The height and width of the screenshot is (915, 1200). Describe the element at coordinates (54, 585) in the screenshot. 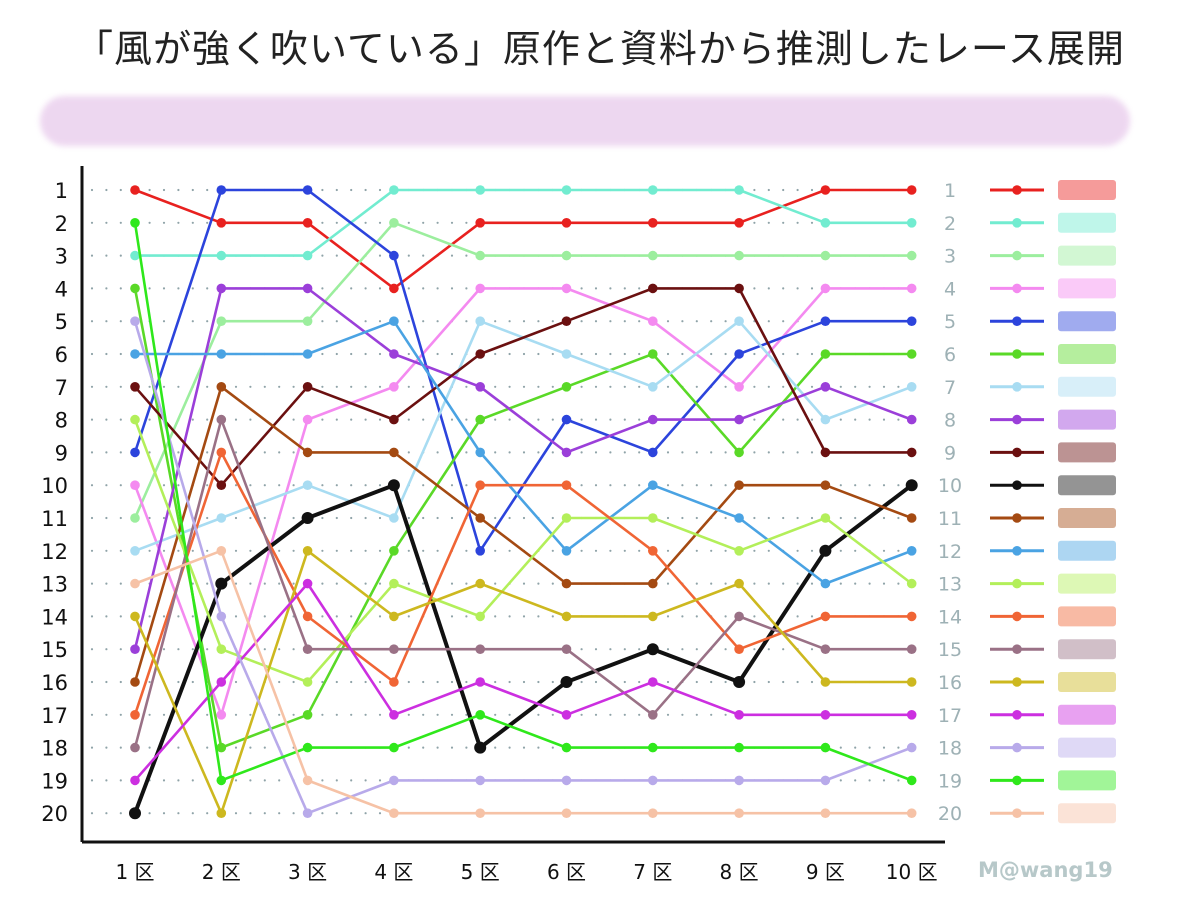

I see `y-tick-label-left: 13` at that location.